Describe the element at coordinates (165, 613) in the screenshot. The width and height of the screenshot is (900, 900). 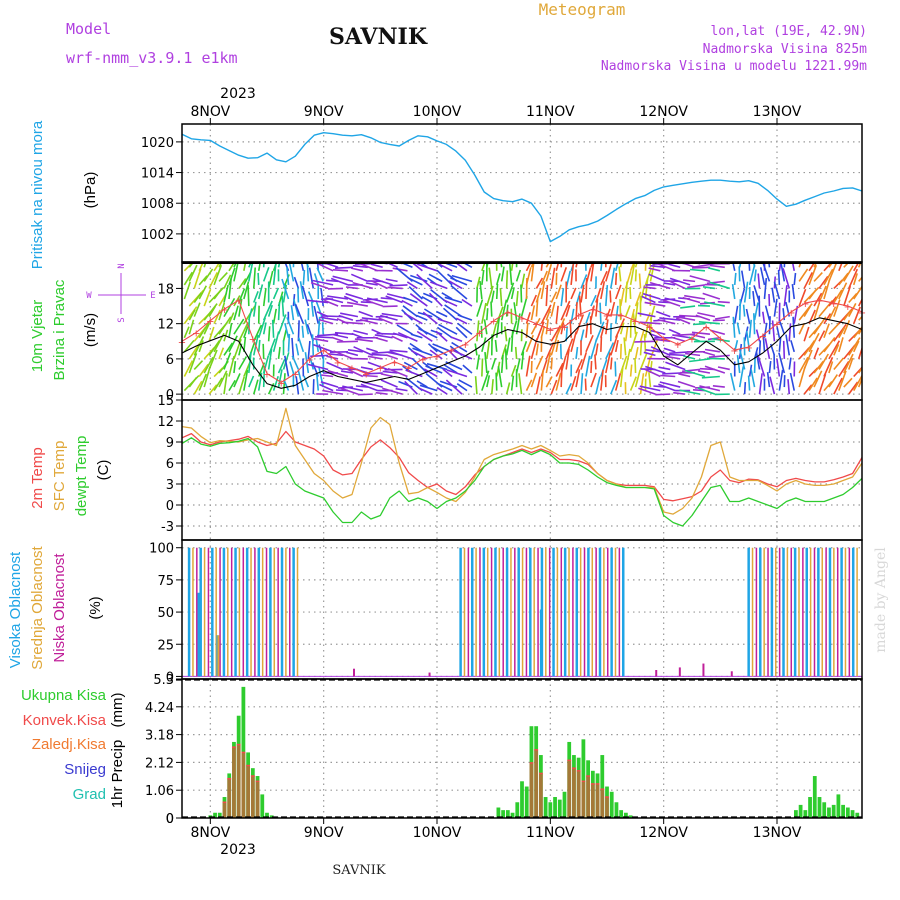
I see `cloud-ytick-label-2: 50` at that location.